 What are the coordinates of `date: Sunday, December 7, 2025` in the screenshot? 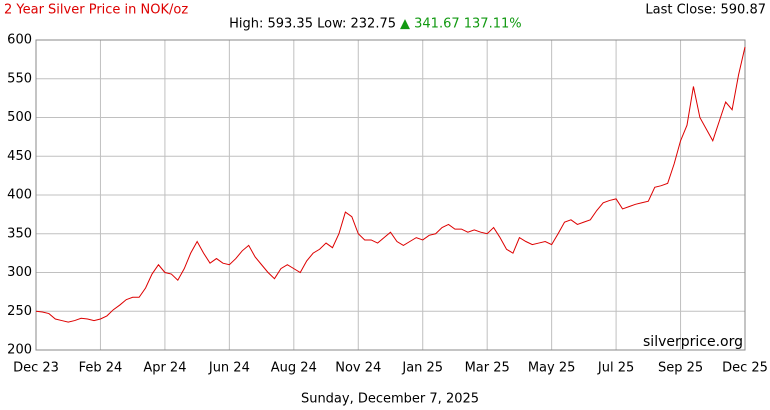 It's located at (390, 399).